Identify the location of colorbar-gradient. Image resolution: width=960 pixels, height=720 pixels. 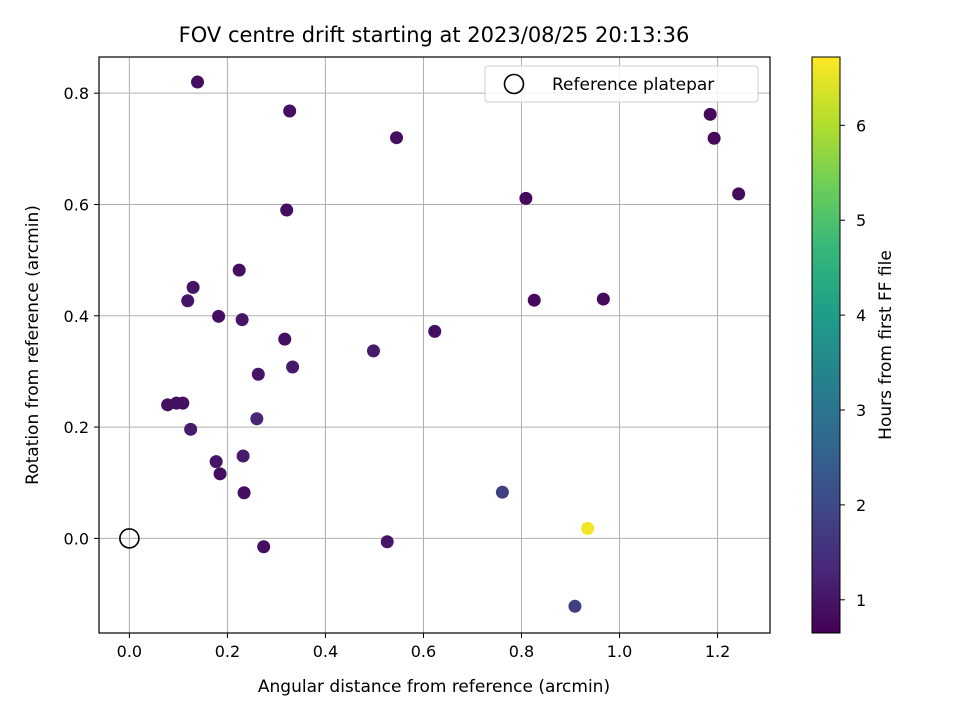
(826, 345).